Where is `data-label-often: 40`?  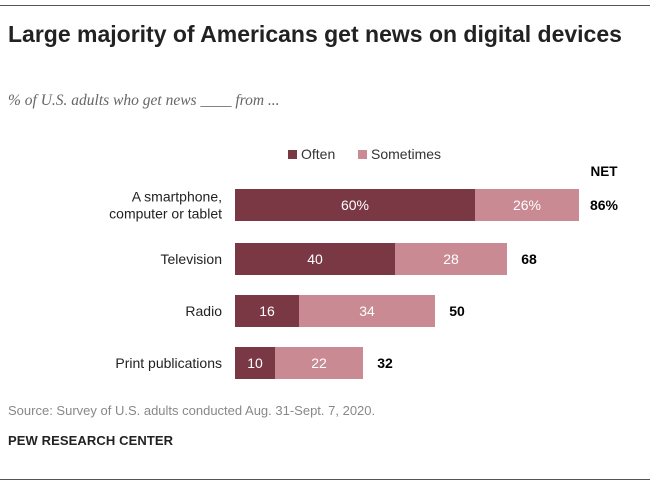
data-label-often: 40 is located at coordinates (315, 259).